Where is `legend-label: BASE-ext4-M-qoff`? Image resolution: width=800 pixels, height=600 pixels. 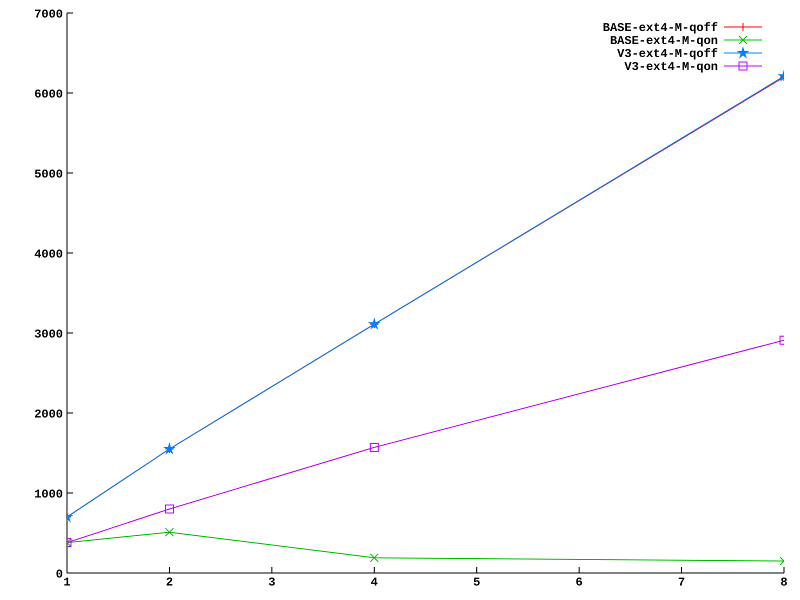
legend-label: BASE-ext4-M-qoff is located at coordinates (660, 28).